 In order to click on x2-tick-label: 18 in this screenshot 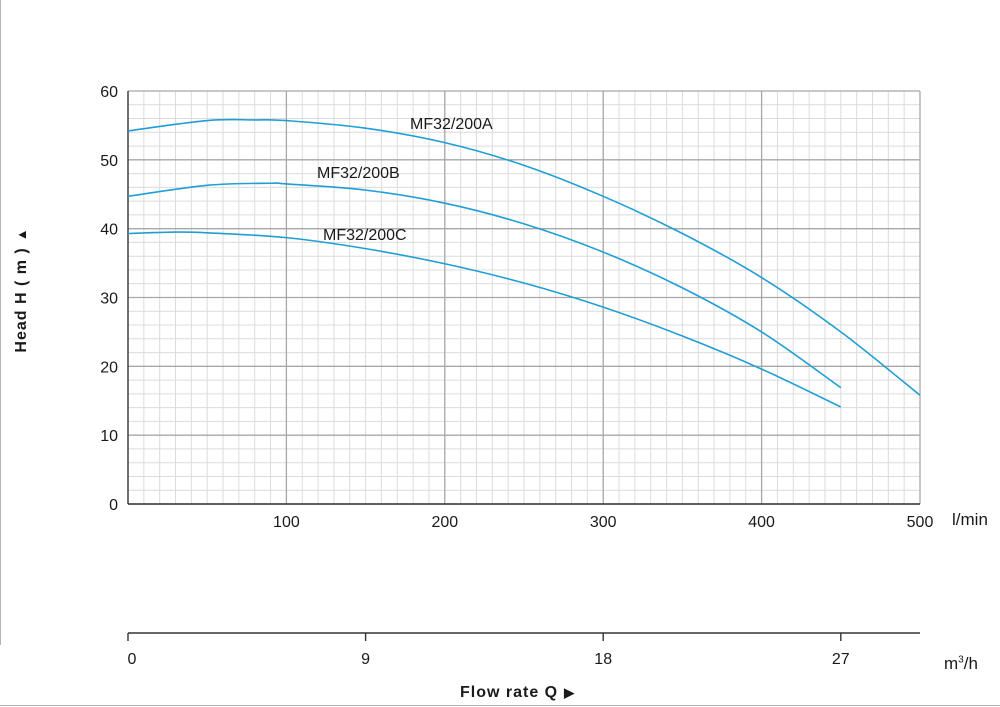, I will do `click(603, 659)`.